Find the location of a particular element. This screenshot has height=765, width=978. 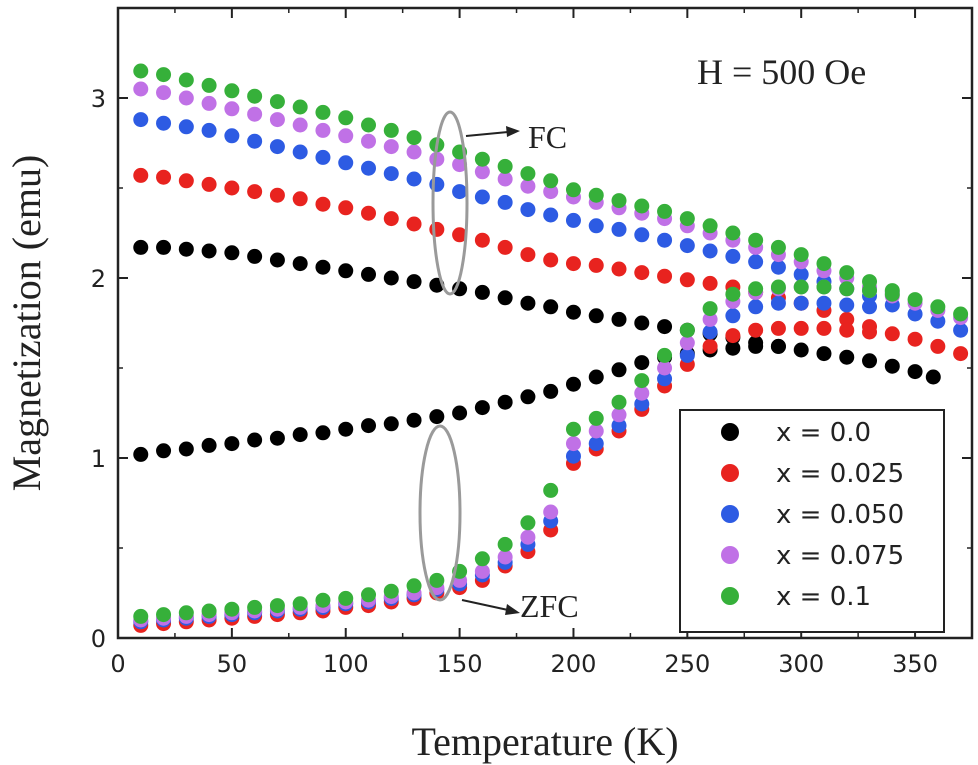

zfc-arrowhead is located at coordinates (512, 609).